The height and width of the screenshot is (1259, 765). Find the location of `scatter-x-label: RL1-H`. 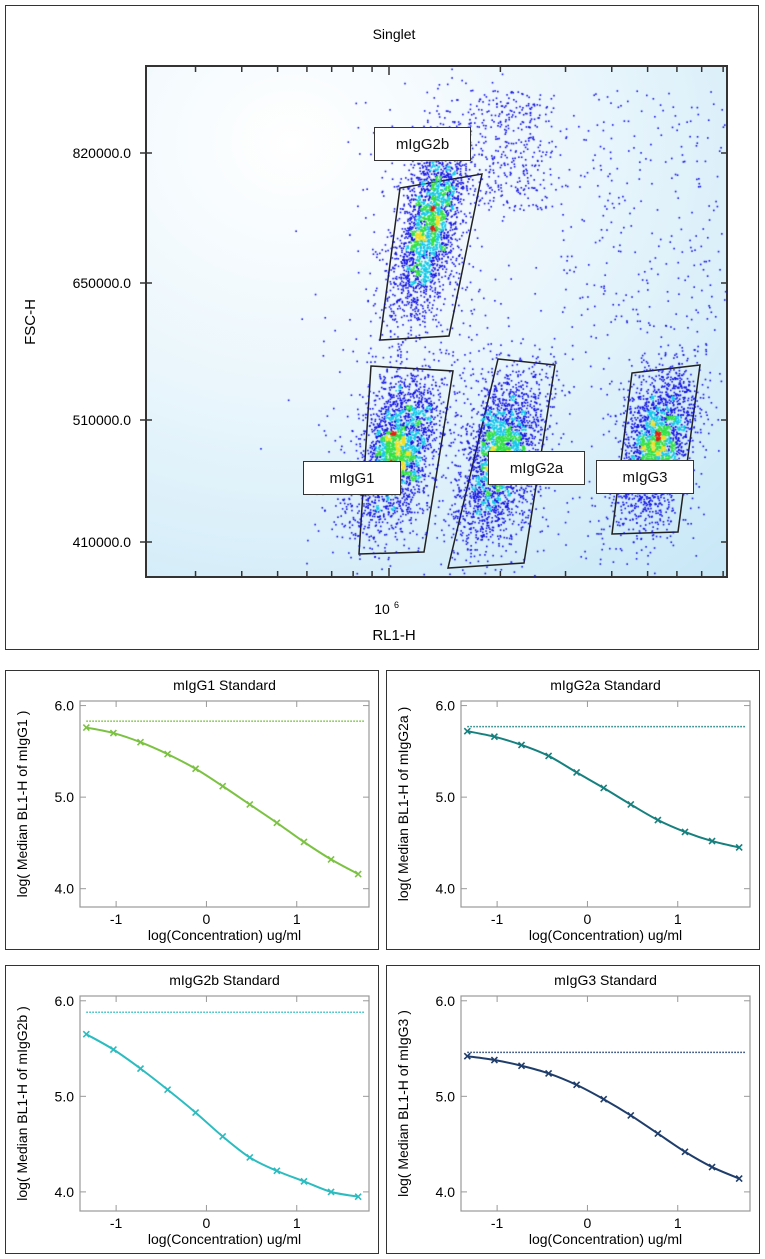

scatter-x-label: RL1-H is located at coordinates (393, 635).